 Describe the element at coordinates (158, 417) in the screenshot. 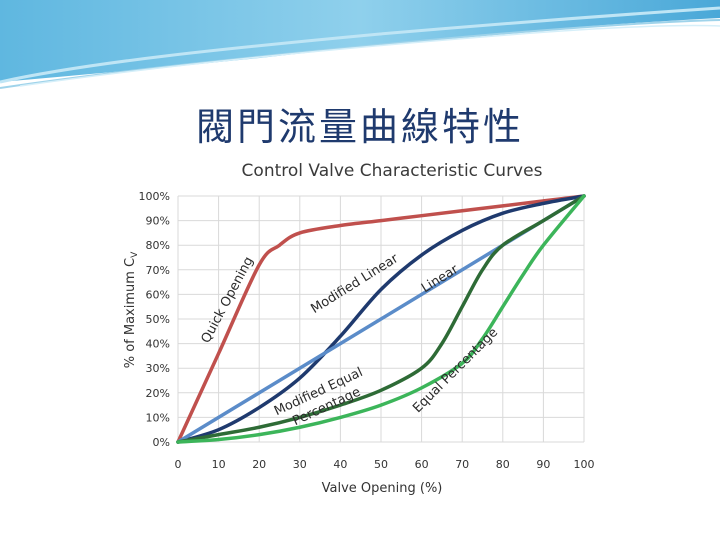

I see `y-tick-label: 10%` at that location.